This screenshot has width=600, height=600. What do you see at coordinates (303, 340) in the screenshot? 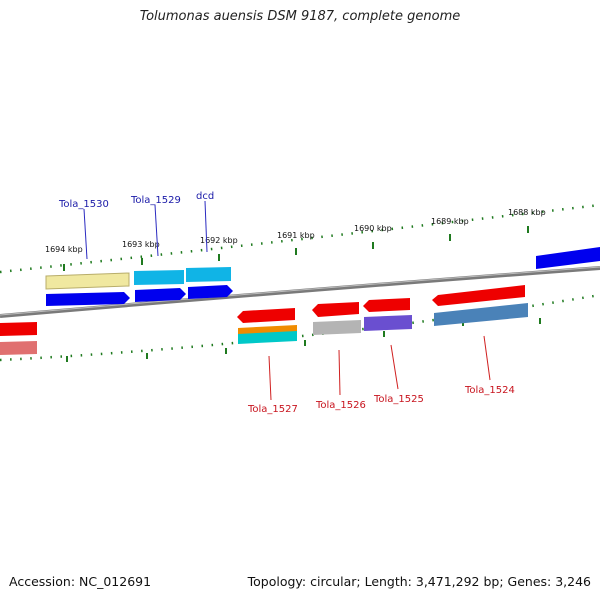
I see `major-ticks-inner` at bounding box center [303, 340].